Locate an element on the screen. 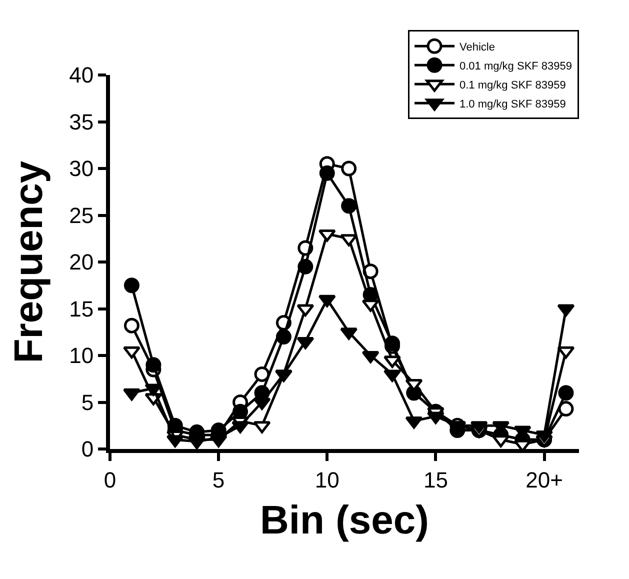 Image resolution: width=629 pixels, height=579 pixels. y-tick-label: 35 is located at coordinates (81, 121).